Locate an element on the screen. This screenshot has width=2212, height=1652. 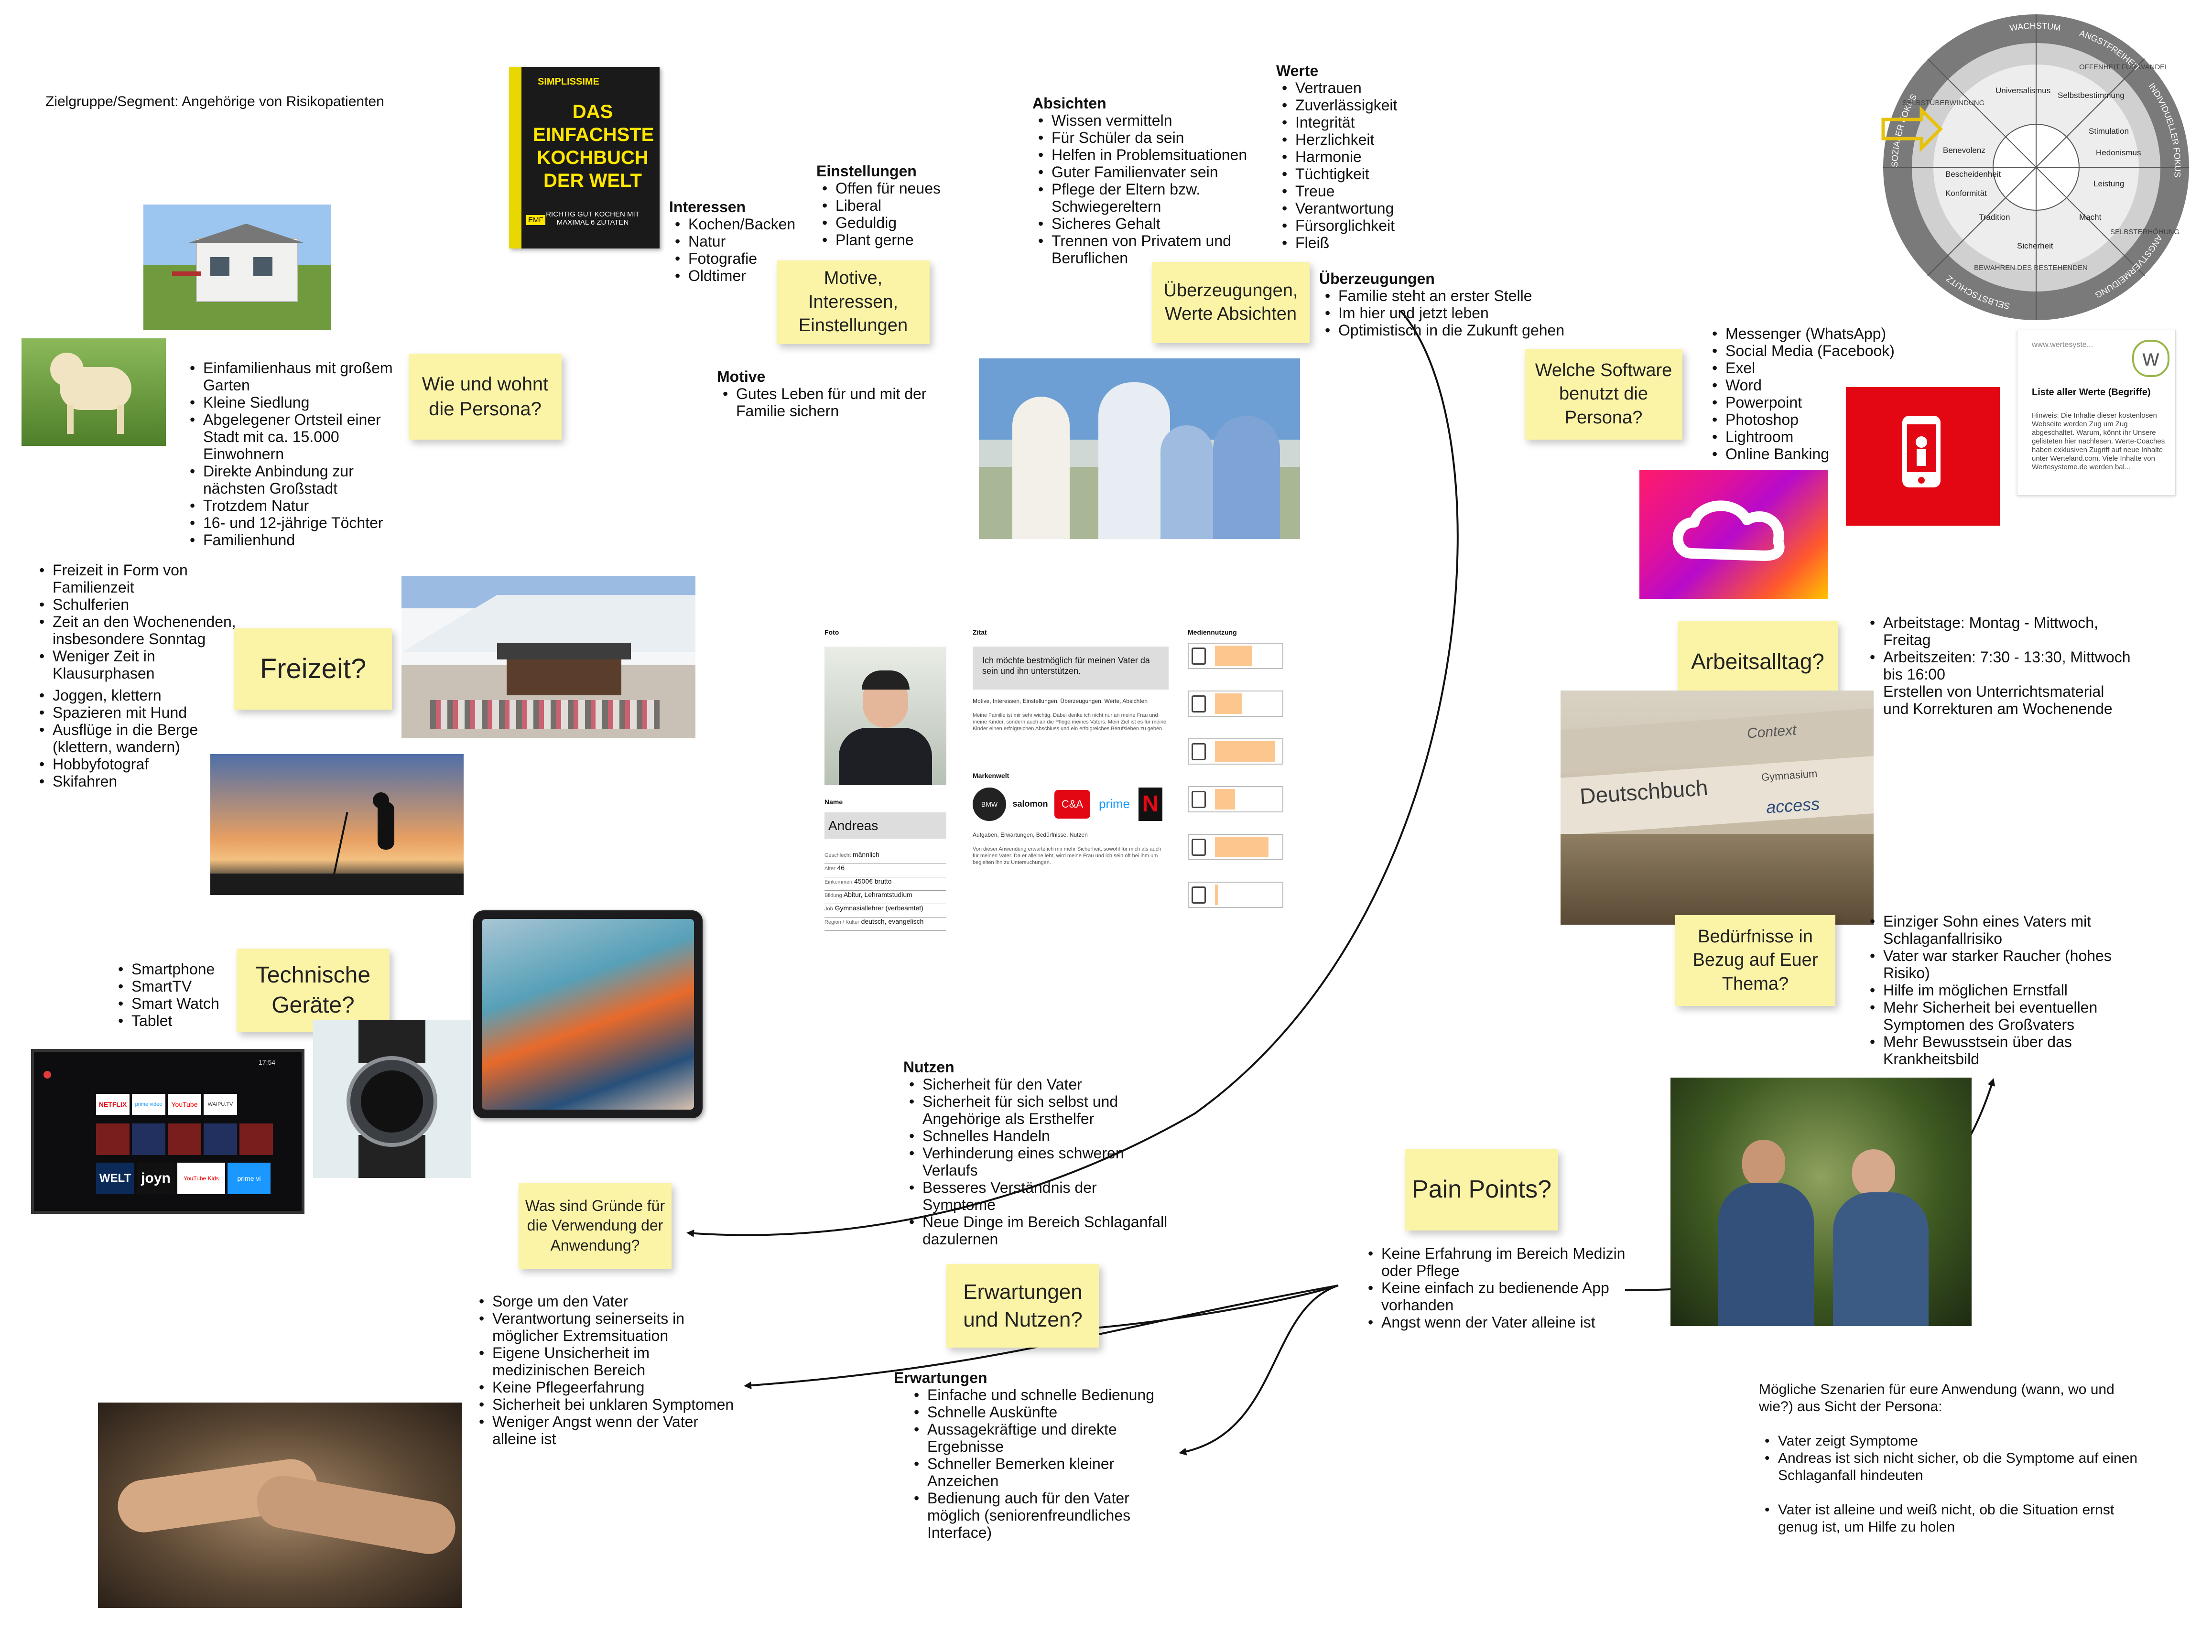
nutzen-item: Besseres Verständnis der Symptome is located at coordinates (1040, 1196).